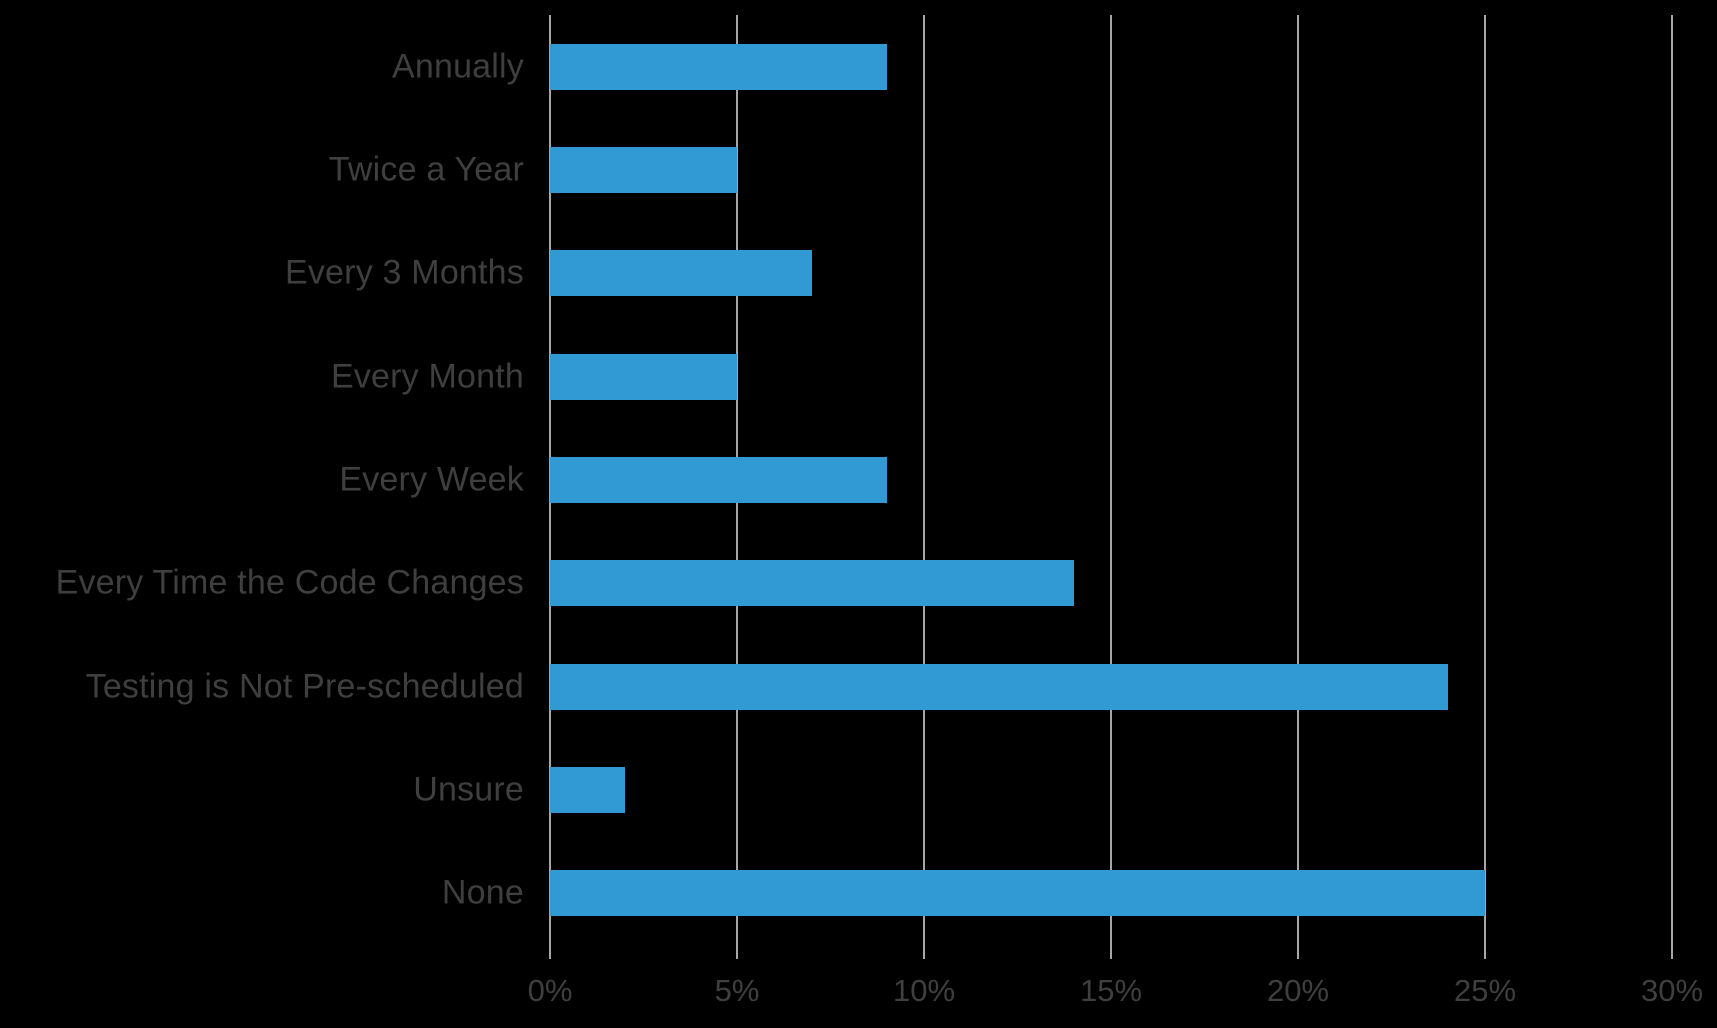 This screenshot has width=1717, height=1028. I want to click on x-axis-tick-label: 30%, so click(1672, 990).